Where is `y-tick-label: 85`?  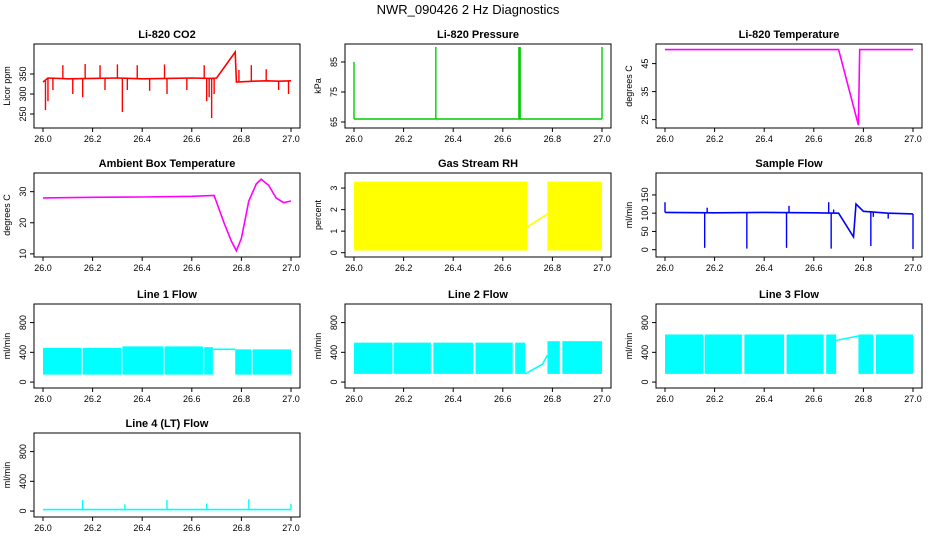 y-tick-label: 85 is located at coordinates (334, 62).